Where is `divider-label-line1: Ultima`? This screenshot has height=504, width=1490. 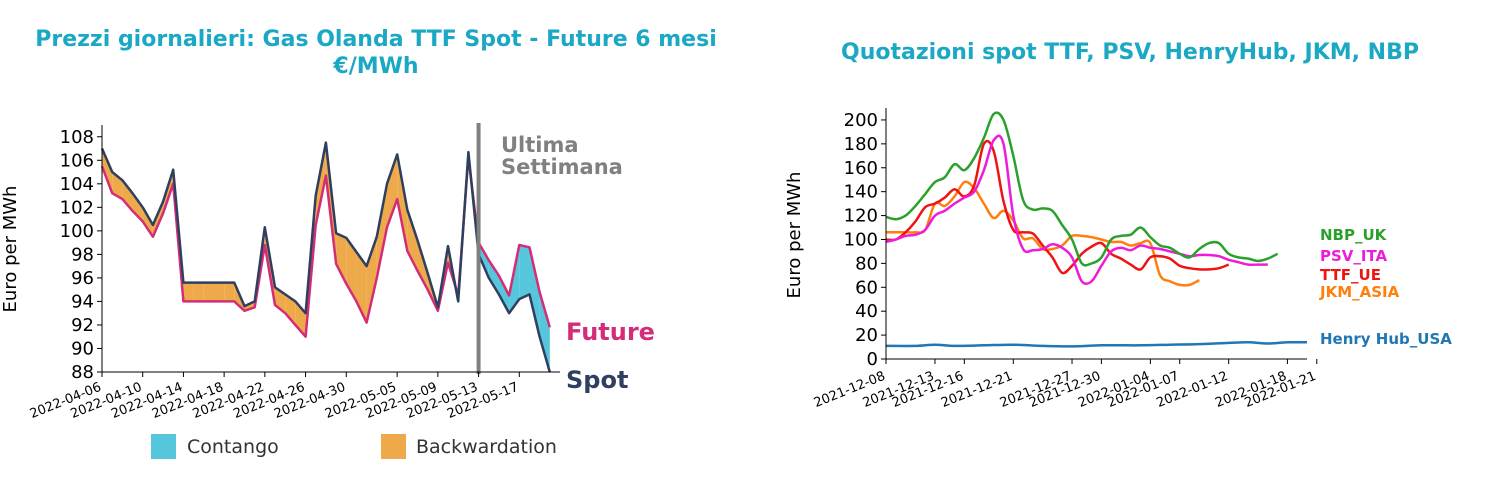 divider-label-line1: Ultima is located at coordinates (540, 145).